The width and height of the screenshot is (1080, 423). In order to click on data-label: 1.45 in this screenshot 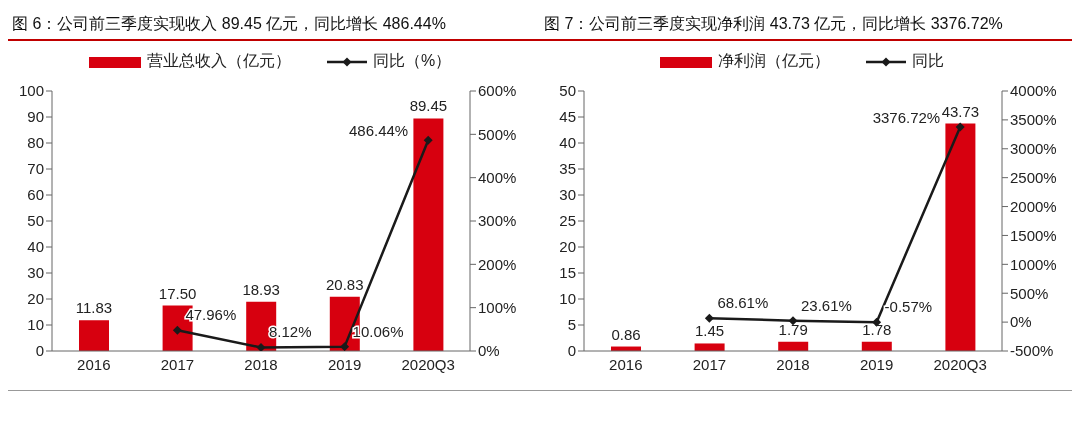, I will do `click(710, 331)`.